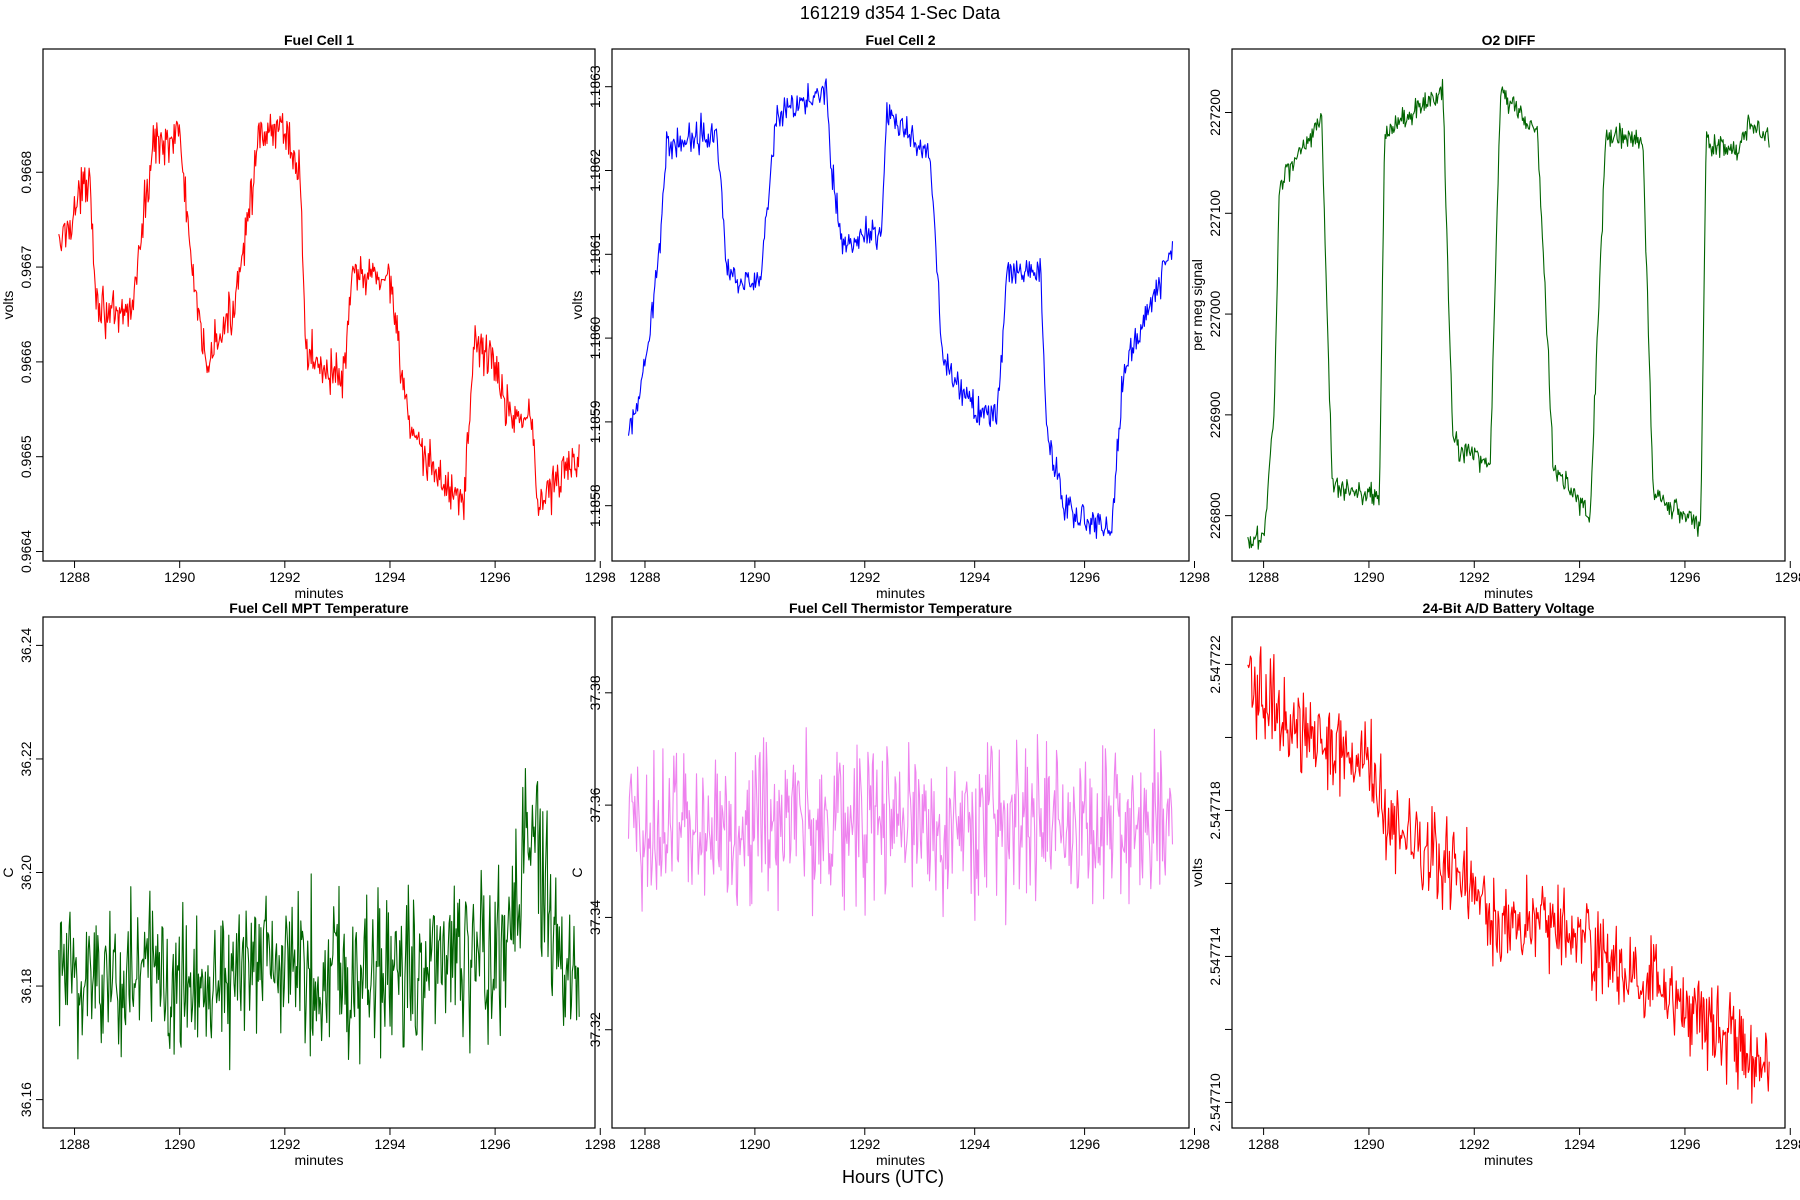  I want to click on y-tick-label: 37.36, so click(595, 804).